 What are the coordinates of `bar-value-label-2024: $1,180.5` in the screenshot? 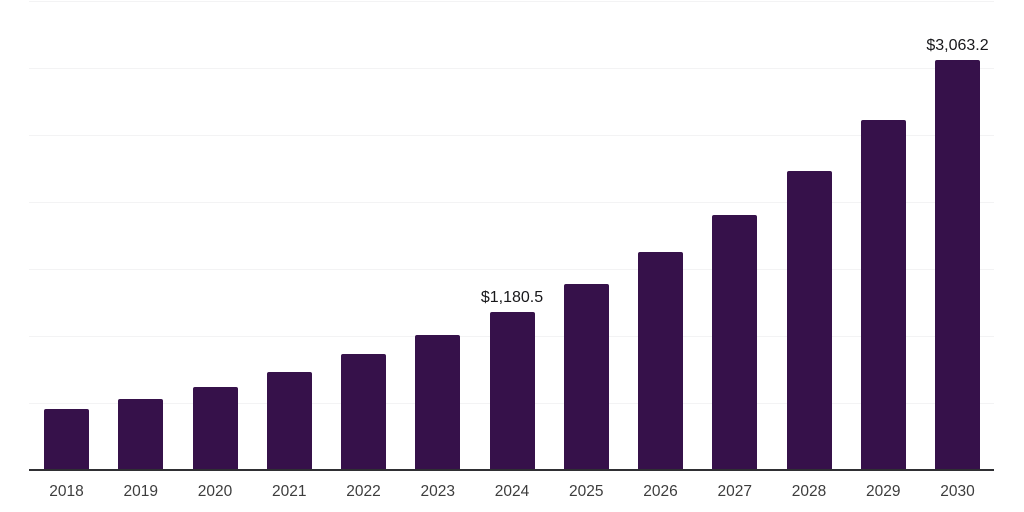 It's located at (512, 297).